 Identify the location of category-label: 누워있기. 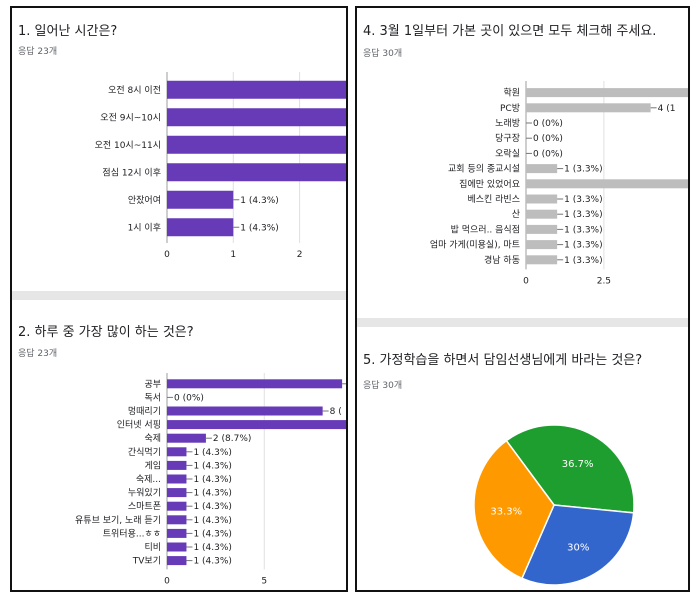
(144, 493).